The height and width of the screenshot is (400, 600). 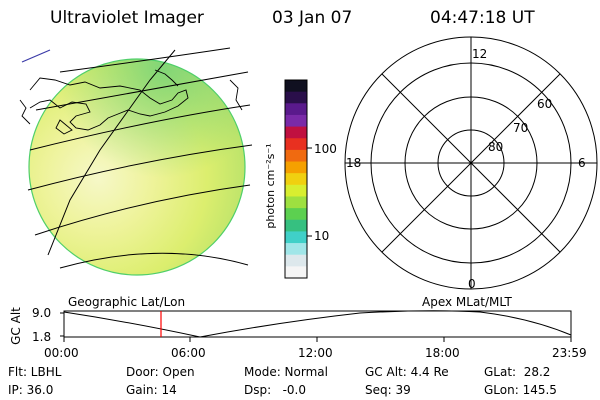 What do you see at coordinates (472, 284) in the screenshot?
I see `mlt-label-0: 0` at bounding box center [472, 284].